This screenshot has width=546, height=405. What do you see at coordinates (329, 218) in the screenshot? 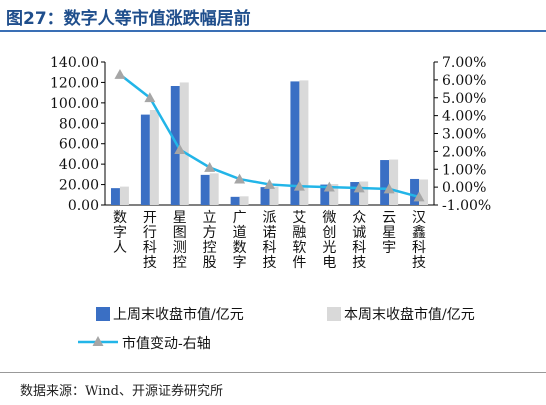
I see `category-label-char: 微` at bounding box center [329, 218].